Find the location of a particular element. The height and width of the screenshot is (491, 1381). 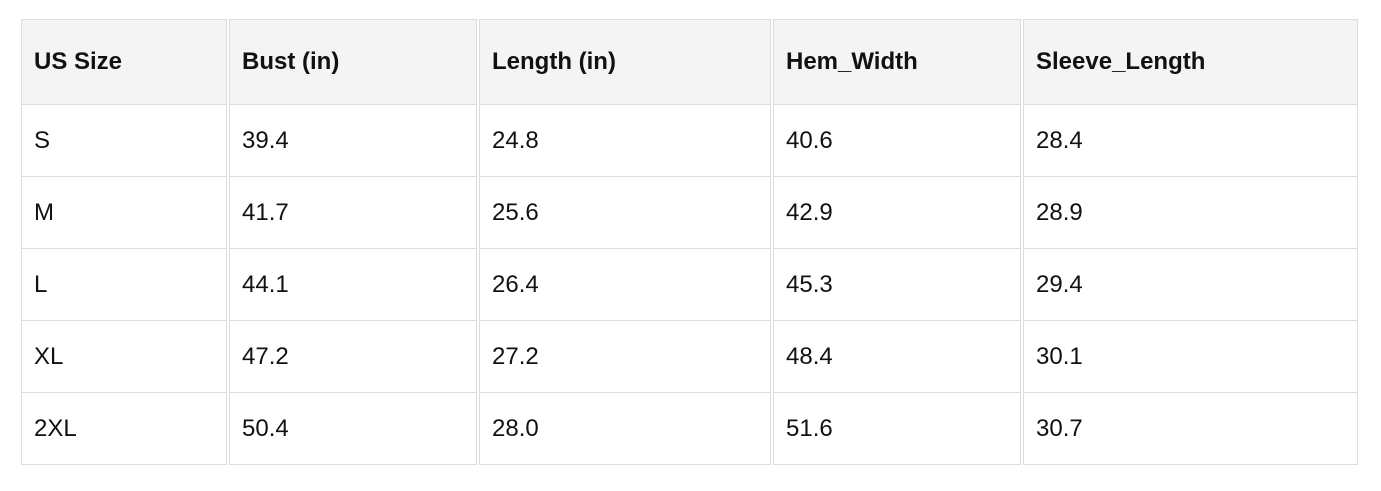

table-cell: 26.4 is located at coordinates (625, 285).